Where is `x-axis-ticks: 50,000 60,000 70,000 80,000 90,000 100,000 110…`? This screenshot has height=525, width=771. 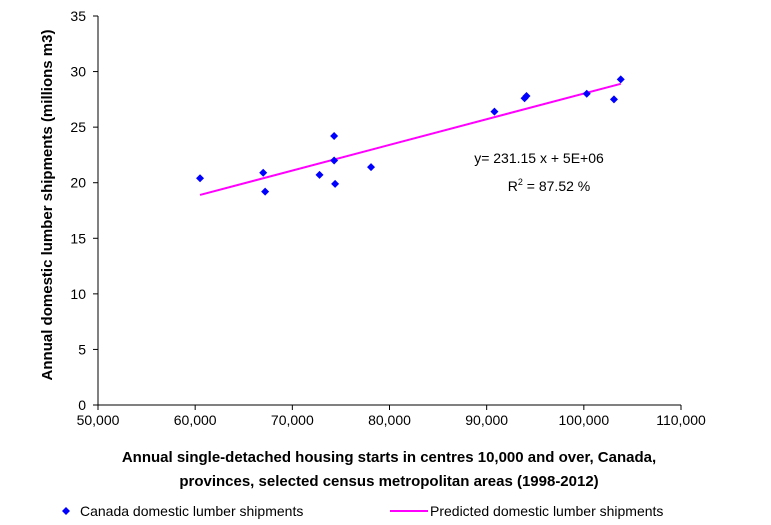 x-axis-ticks: 50,000 60,000 70,000 80,000 90,000 100,000 110… is located at coordinates (391, 416).